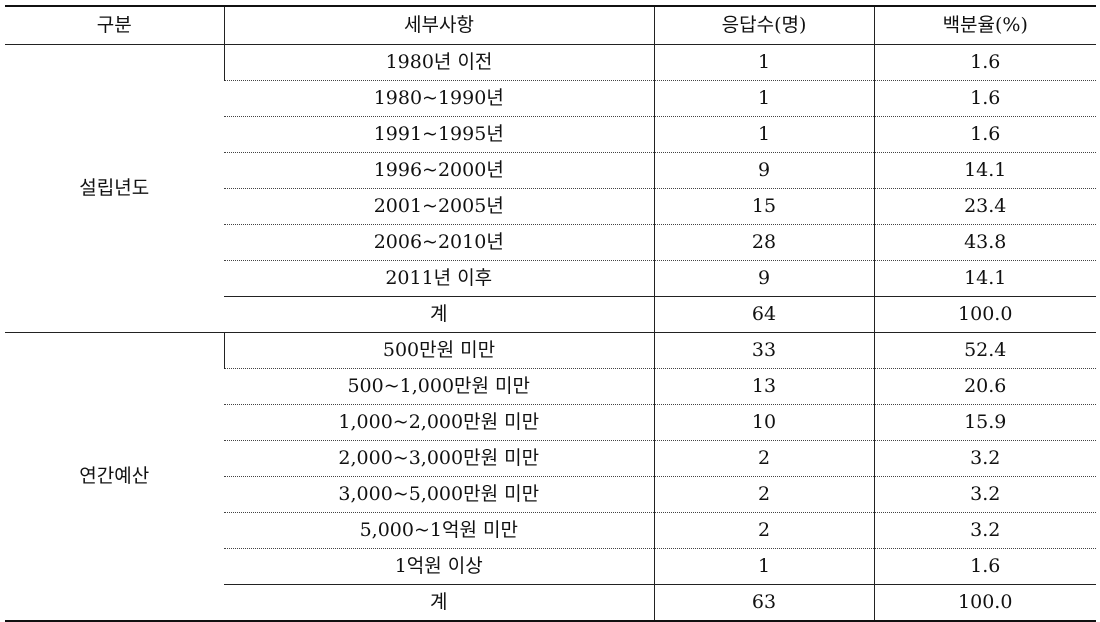 This screenshot has width=1100, height=622. I want to click on count-cell: 10, so click(763, 422).